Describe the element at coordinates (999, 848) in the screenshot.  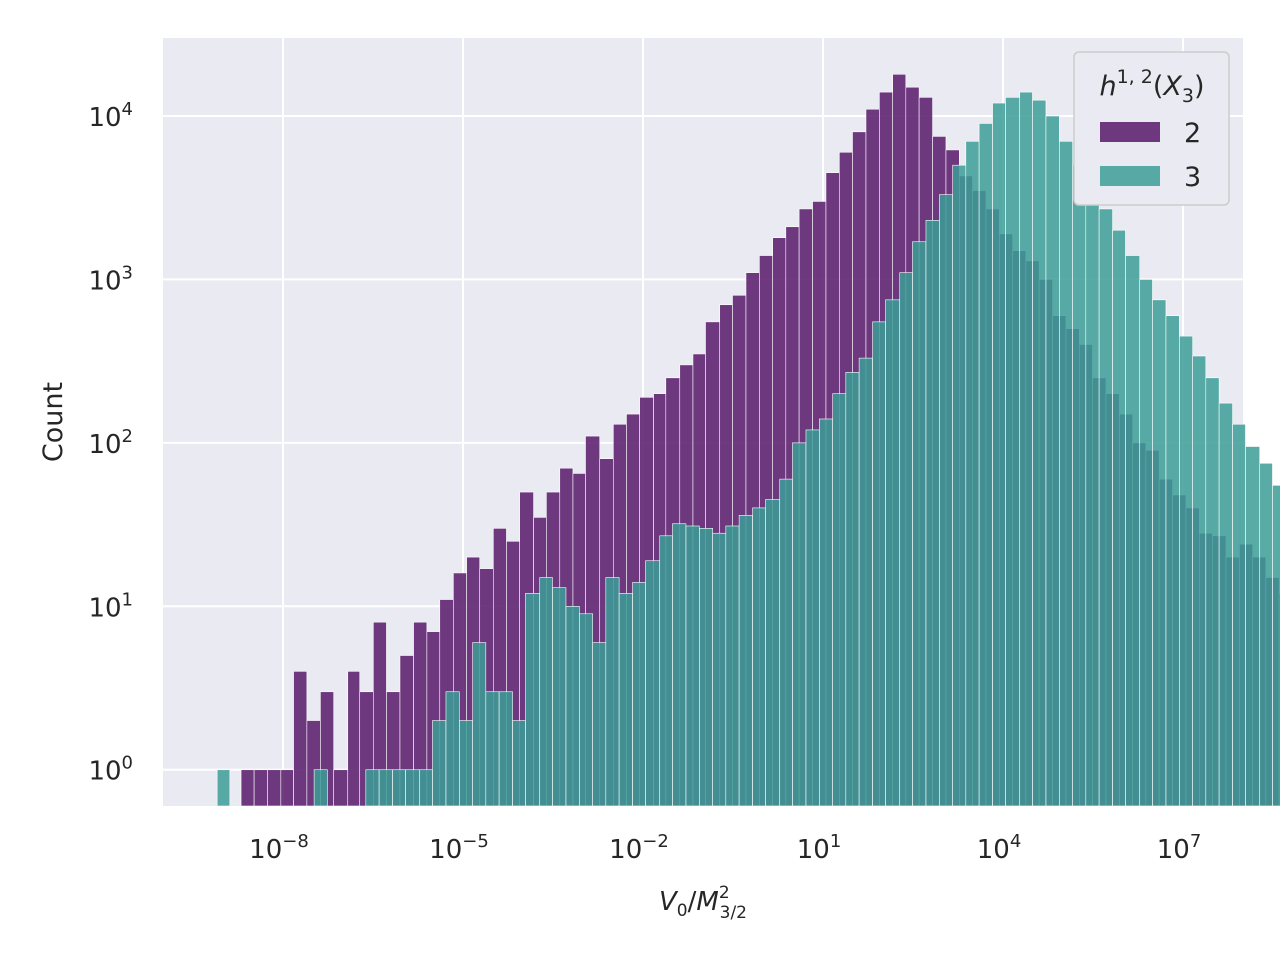
I see `x-tick-label: 10⁴` at that location.